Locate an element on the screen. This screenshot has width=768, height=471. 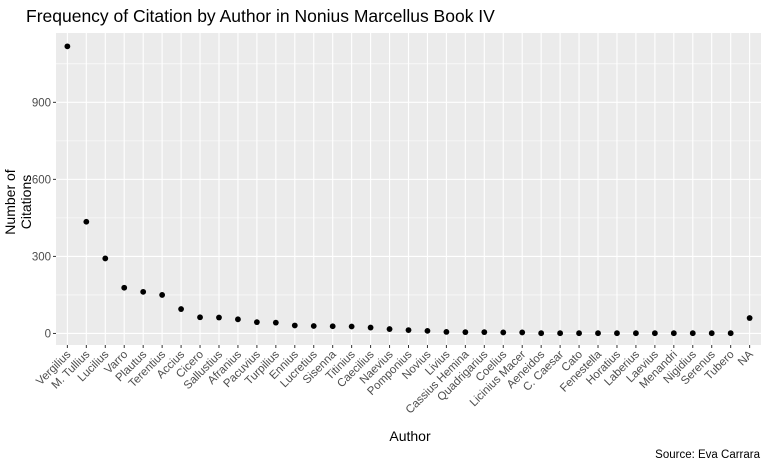
y-axis-label: Number of Citations is located at coordinates (18, 202).